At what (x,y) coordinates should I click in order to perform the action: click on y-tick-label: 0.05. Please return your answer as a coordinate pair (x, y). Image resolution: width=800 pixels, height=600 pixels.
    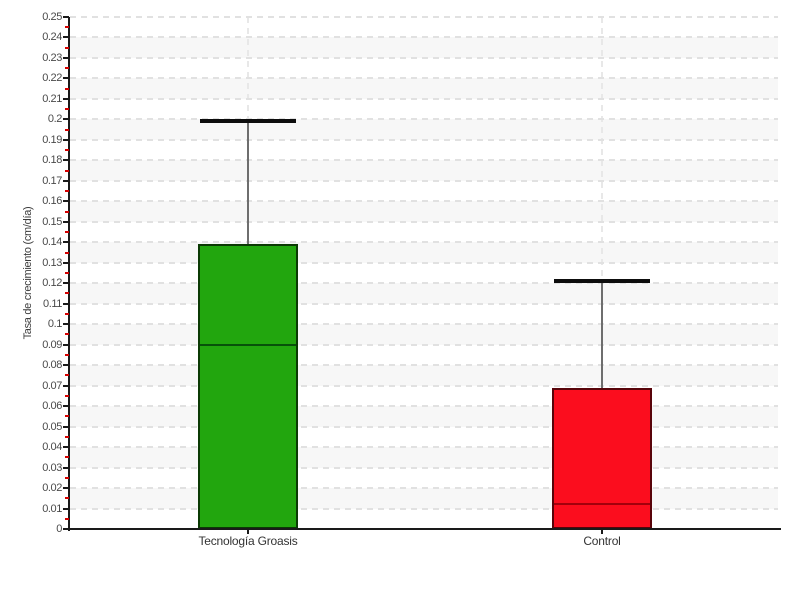
    Looking at the image, I should click on (52, 426).